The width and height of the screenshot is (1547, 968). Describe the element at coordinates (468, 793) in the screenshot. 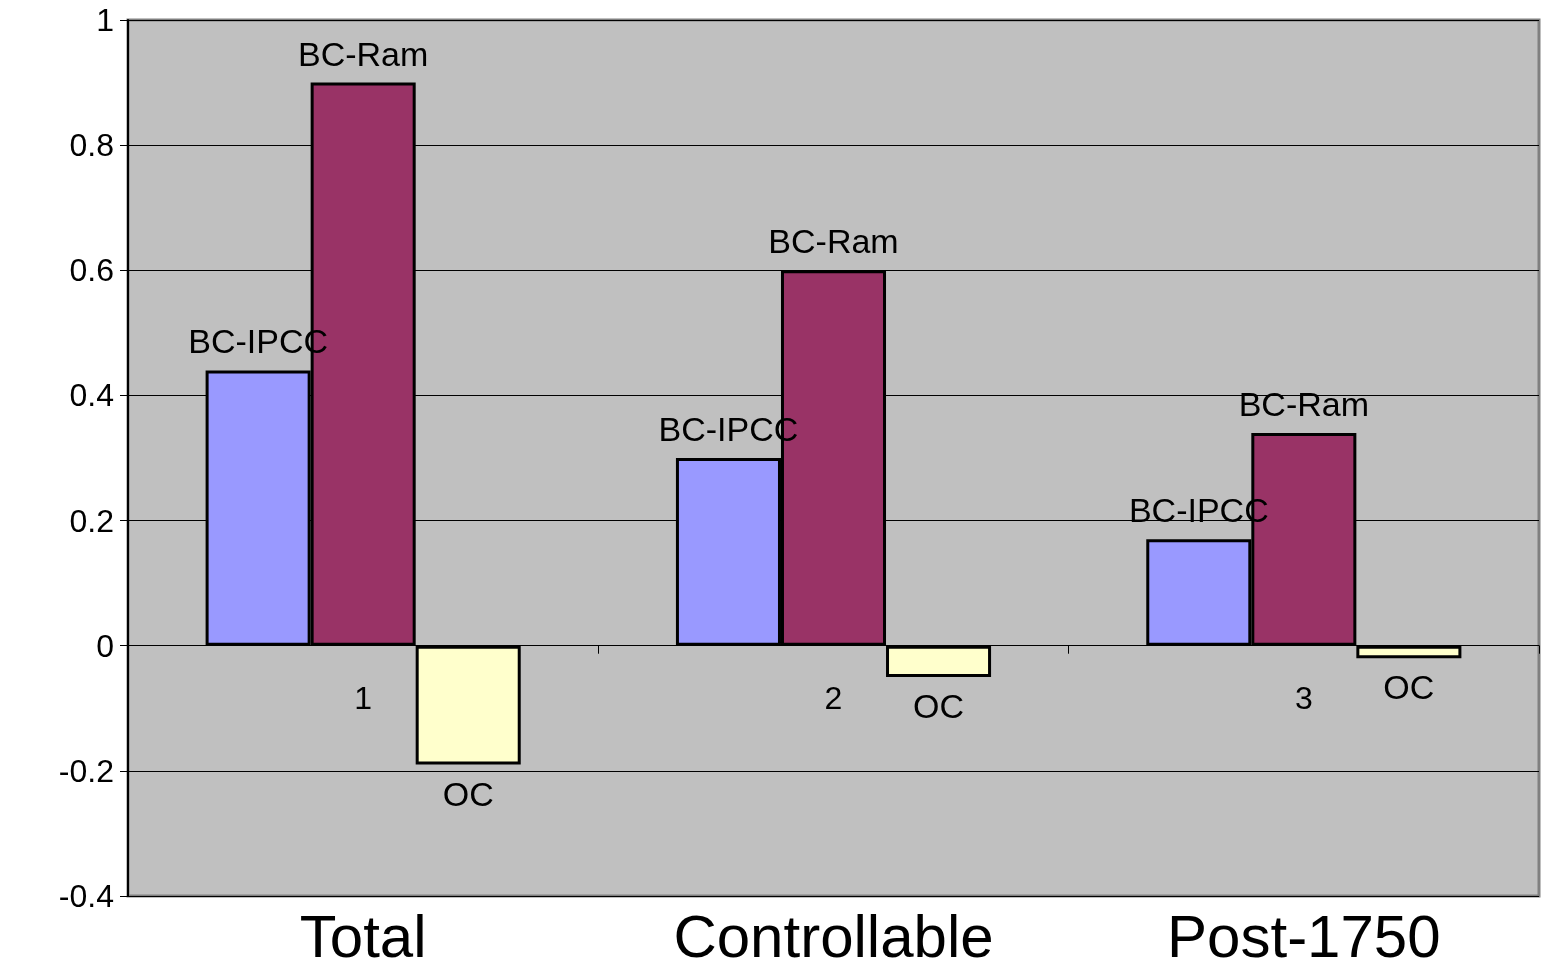

I see `series-label: OC` at that location.